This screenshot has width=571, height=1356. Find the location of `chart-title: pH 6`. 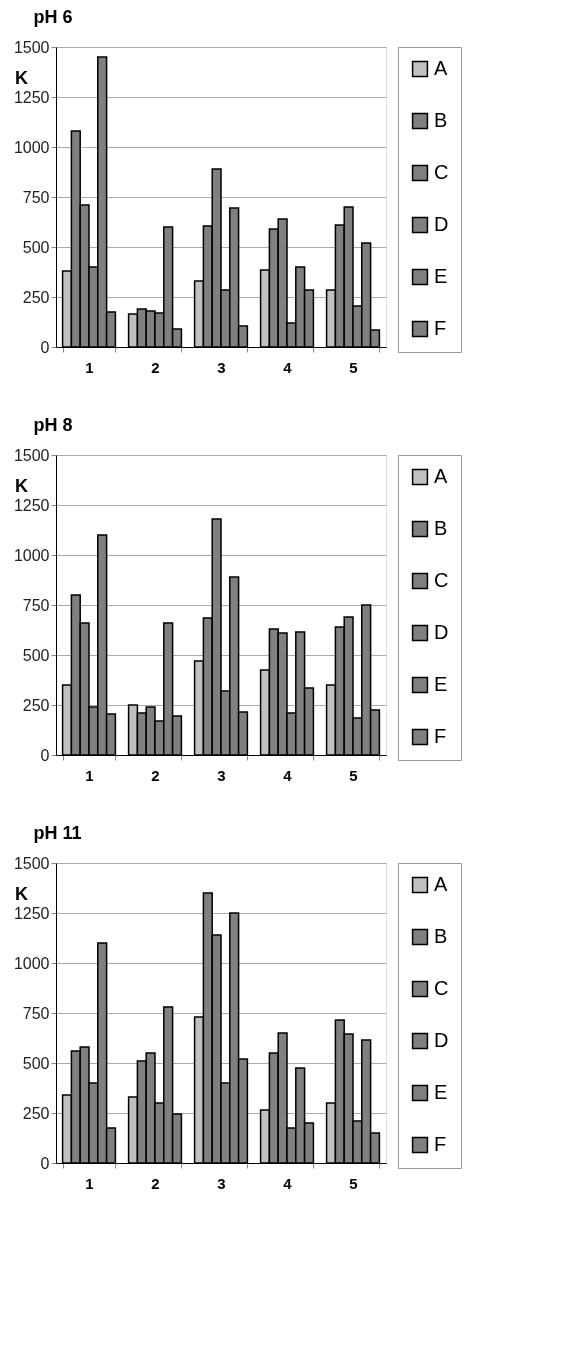

chart-title: pH 6 is located at coordinates (53, 17).